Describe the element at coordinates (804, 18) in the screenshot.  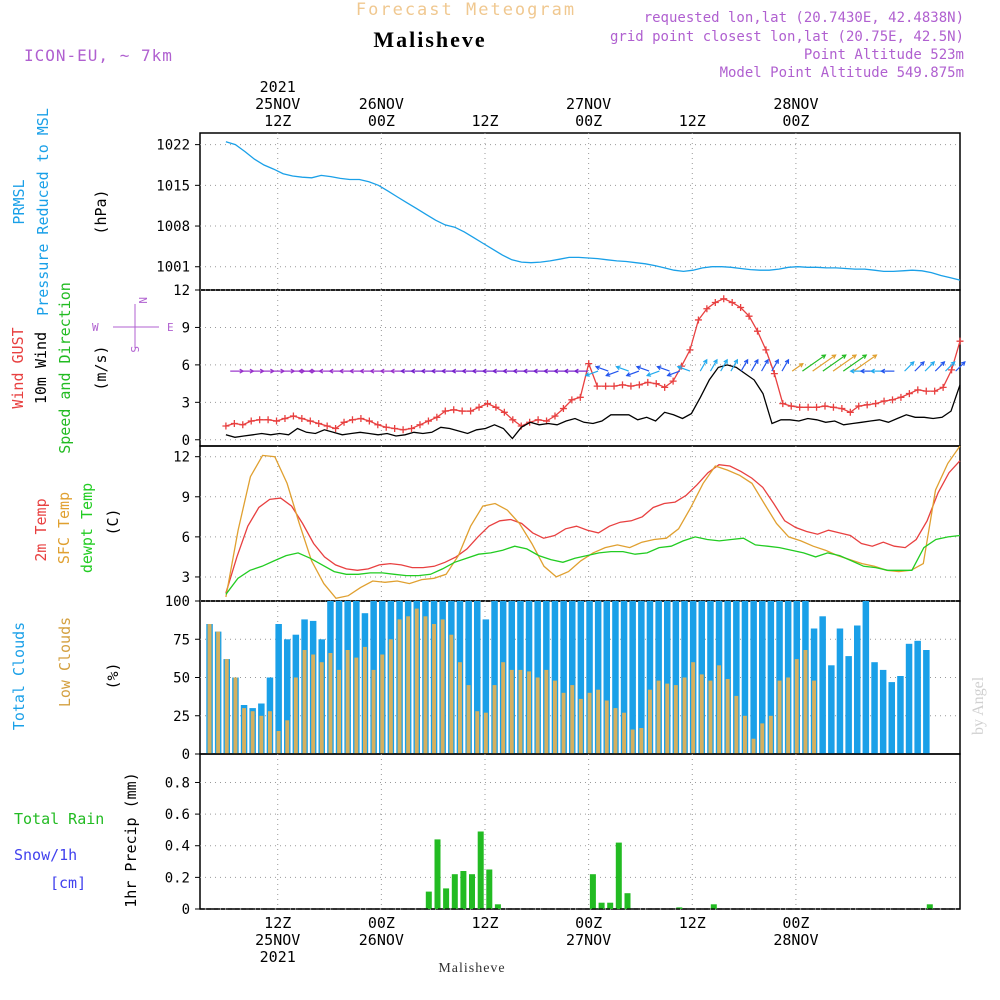
I see `requested-coords: requested lon,lat (20.7430E, 42.4838N)` at that location.